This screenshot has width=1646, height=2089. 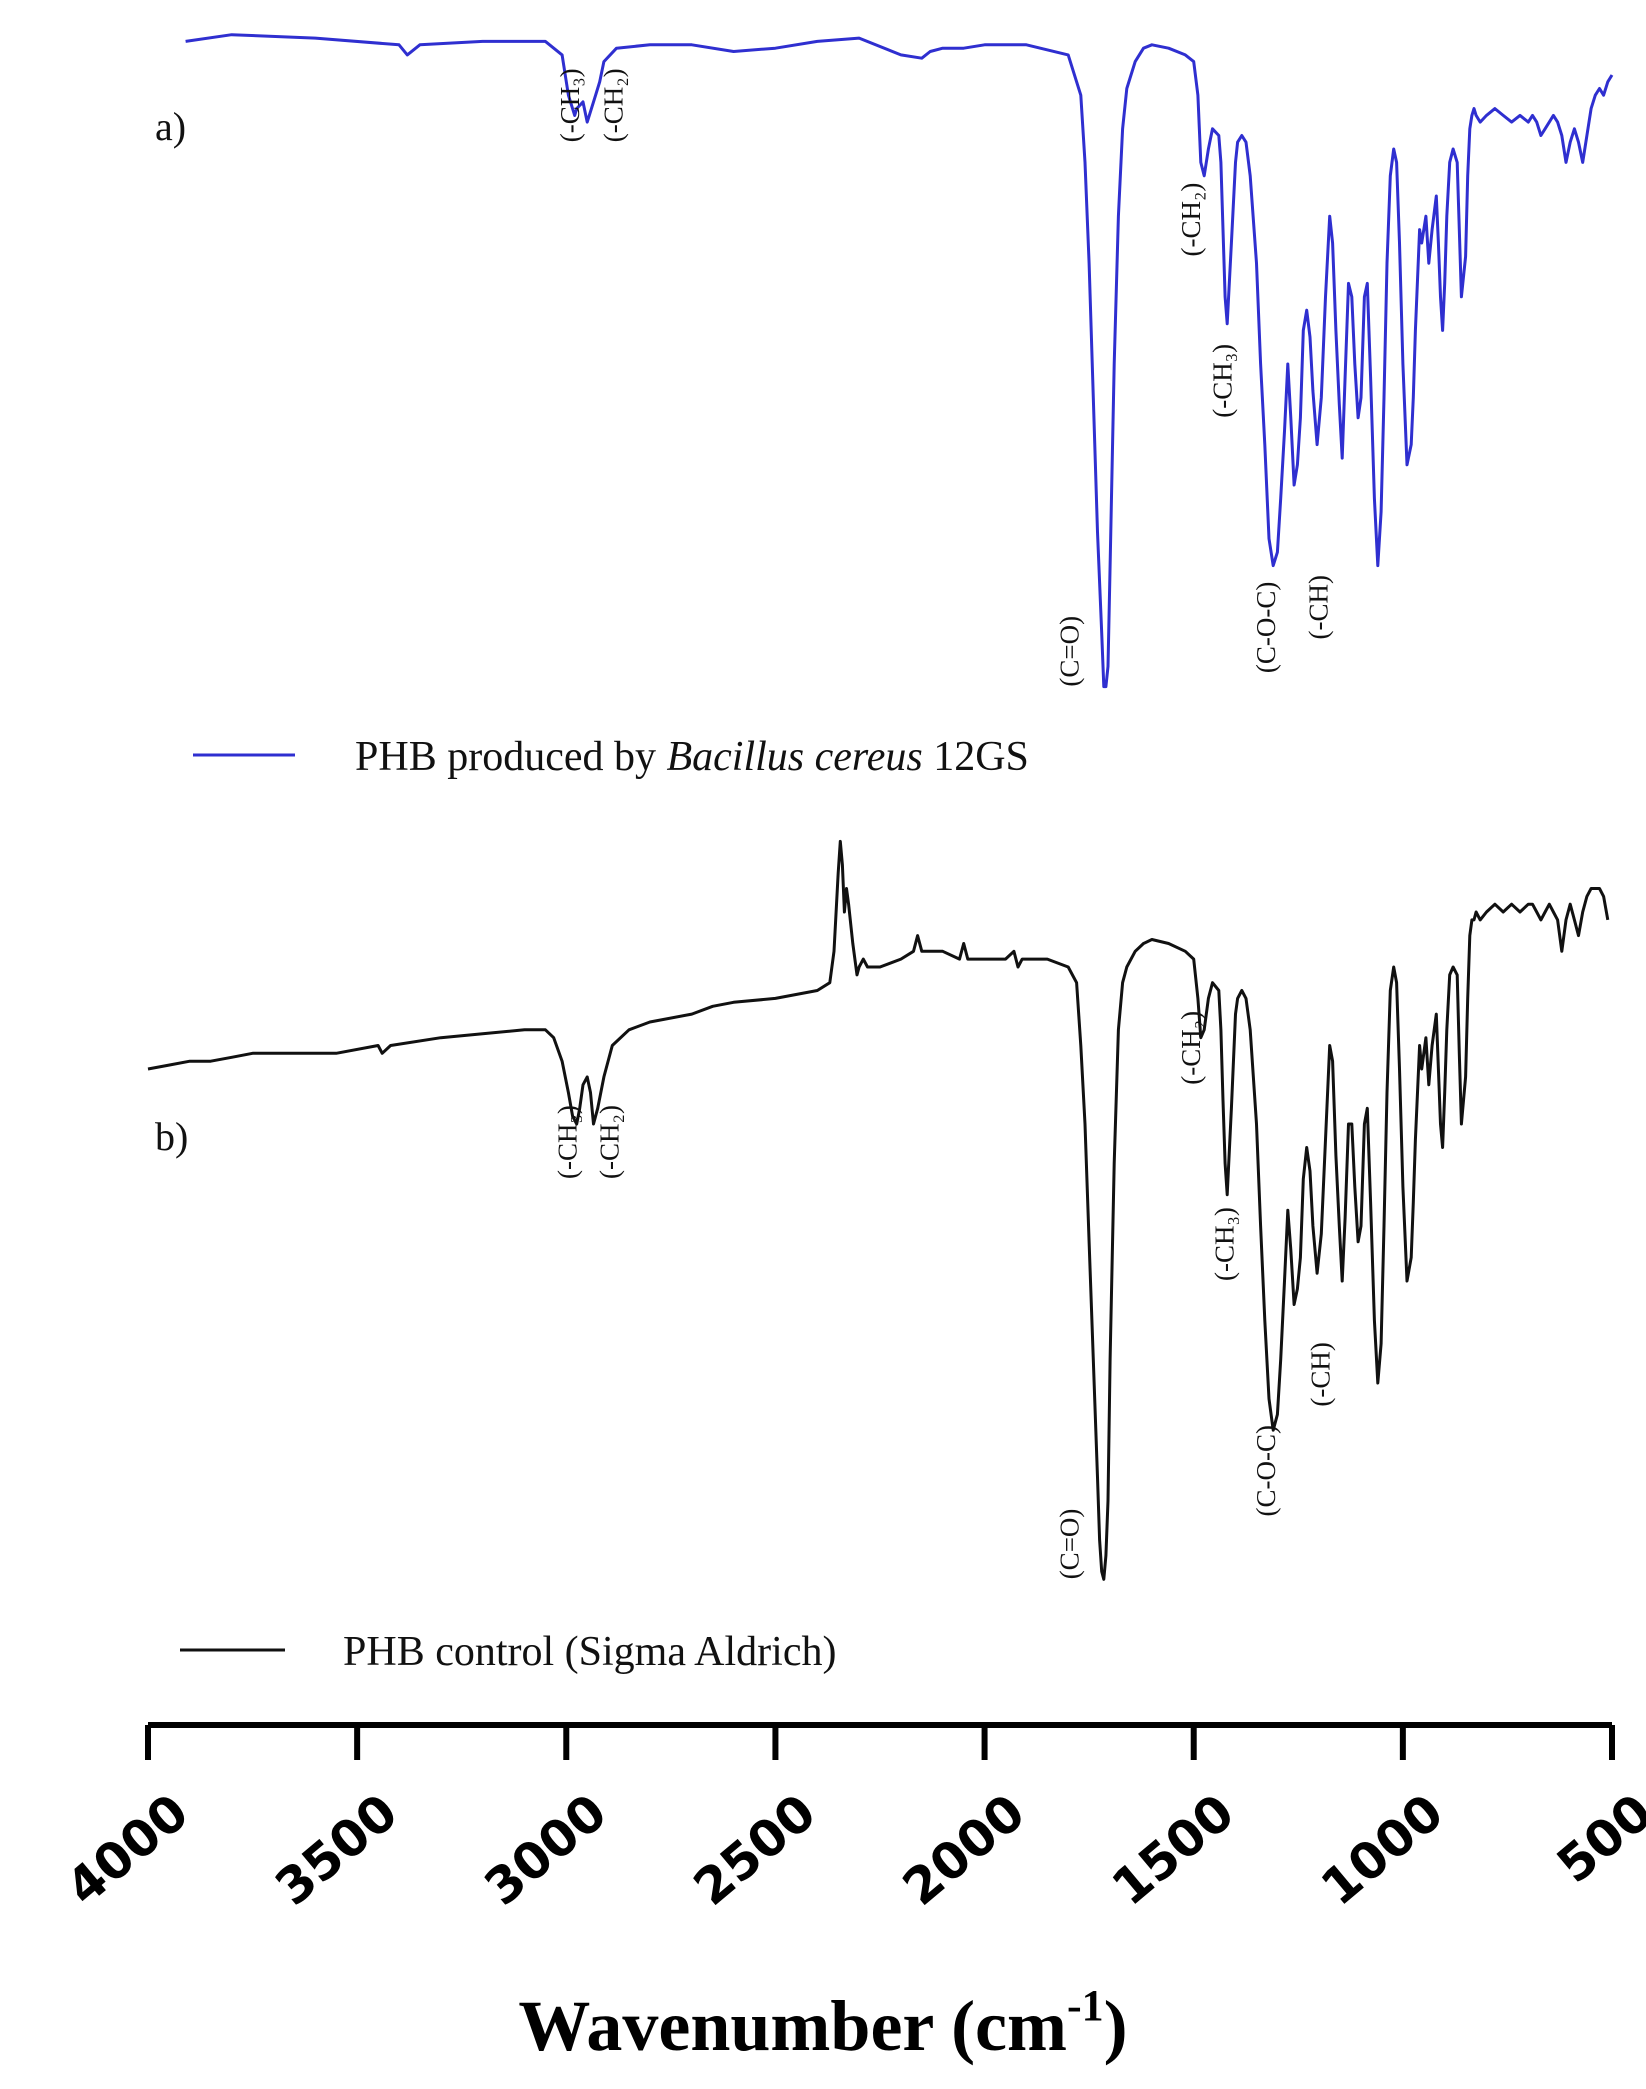 I want to click on legend-a-suffix: 12GS, so click(x=976, y=757).